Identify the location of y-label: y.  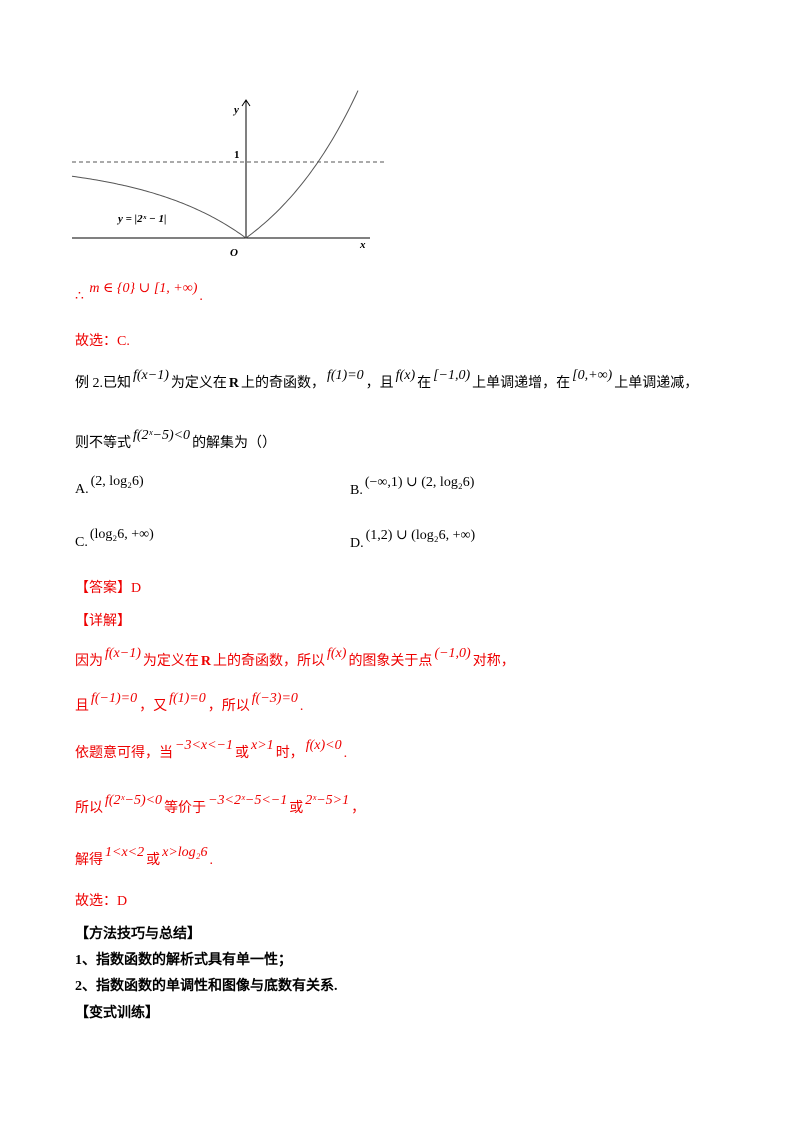
(235, 110).